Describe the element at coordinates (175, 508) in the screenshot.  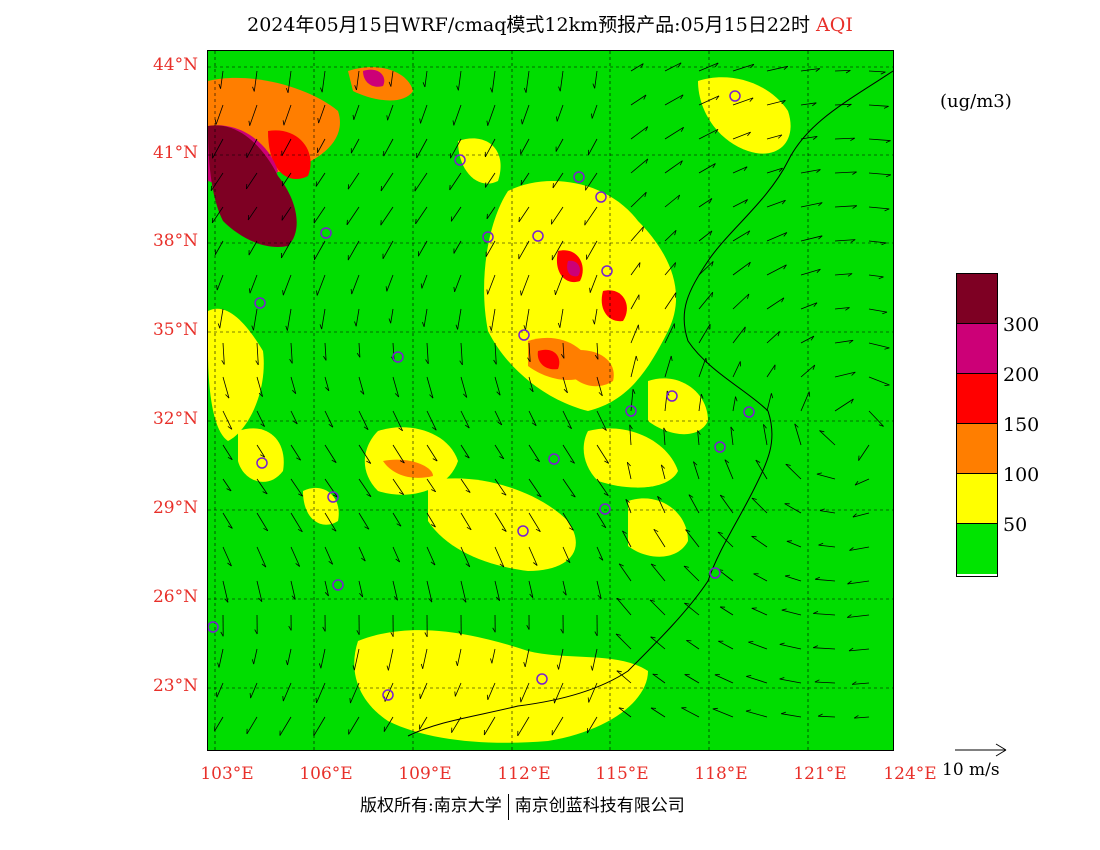
I see `lat-label: 29°N` at that location.